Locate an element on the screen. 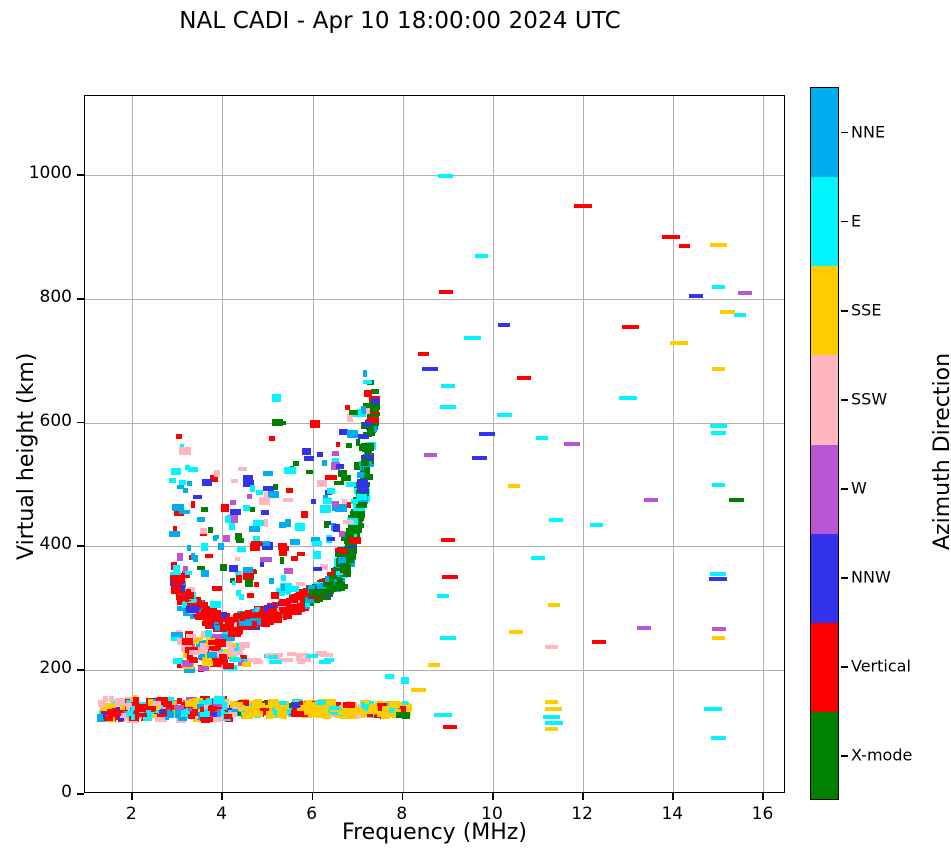 The image size is (951, 856). x-axis-tick is located at coordinates (222, 796).